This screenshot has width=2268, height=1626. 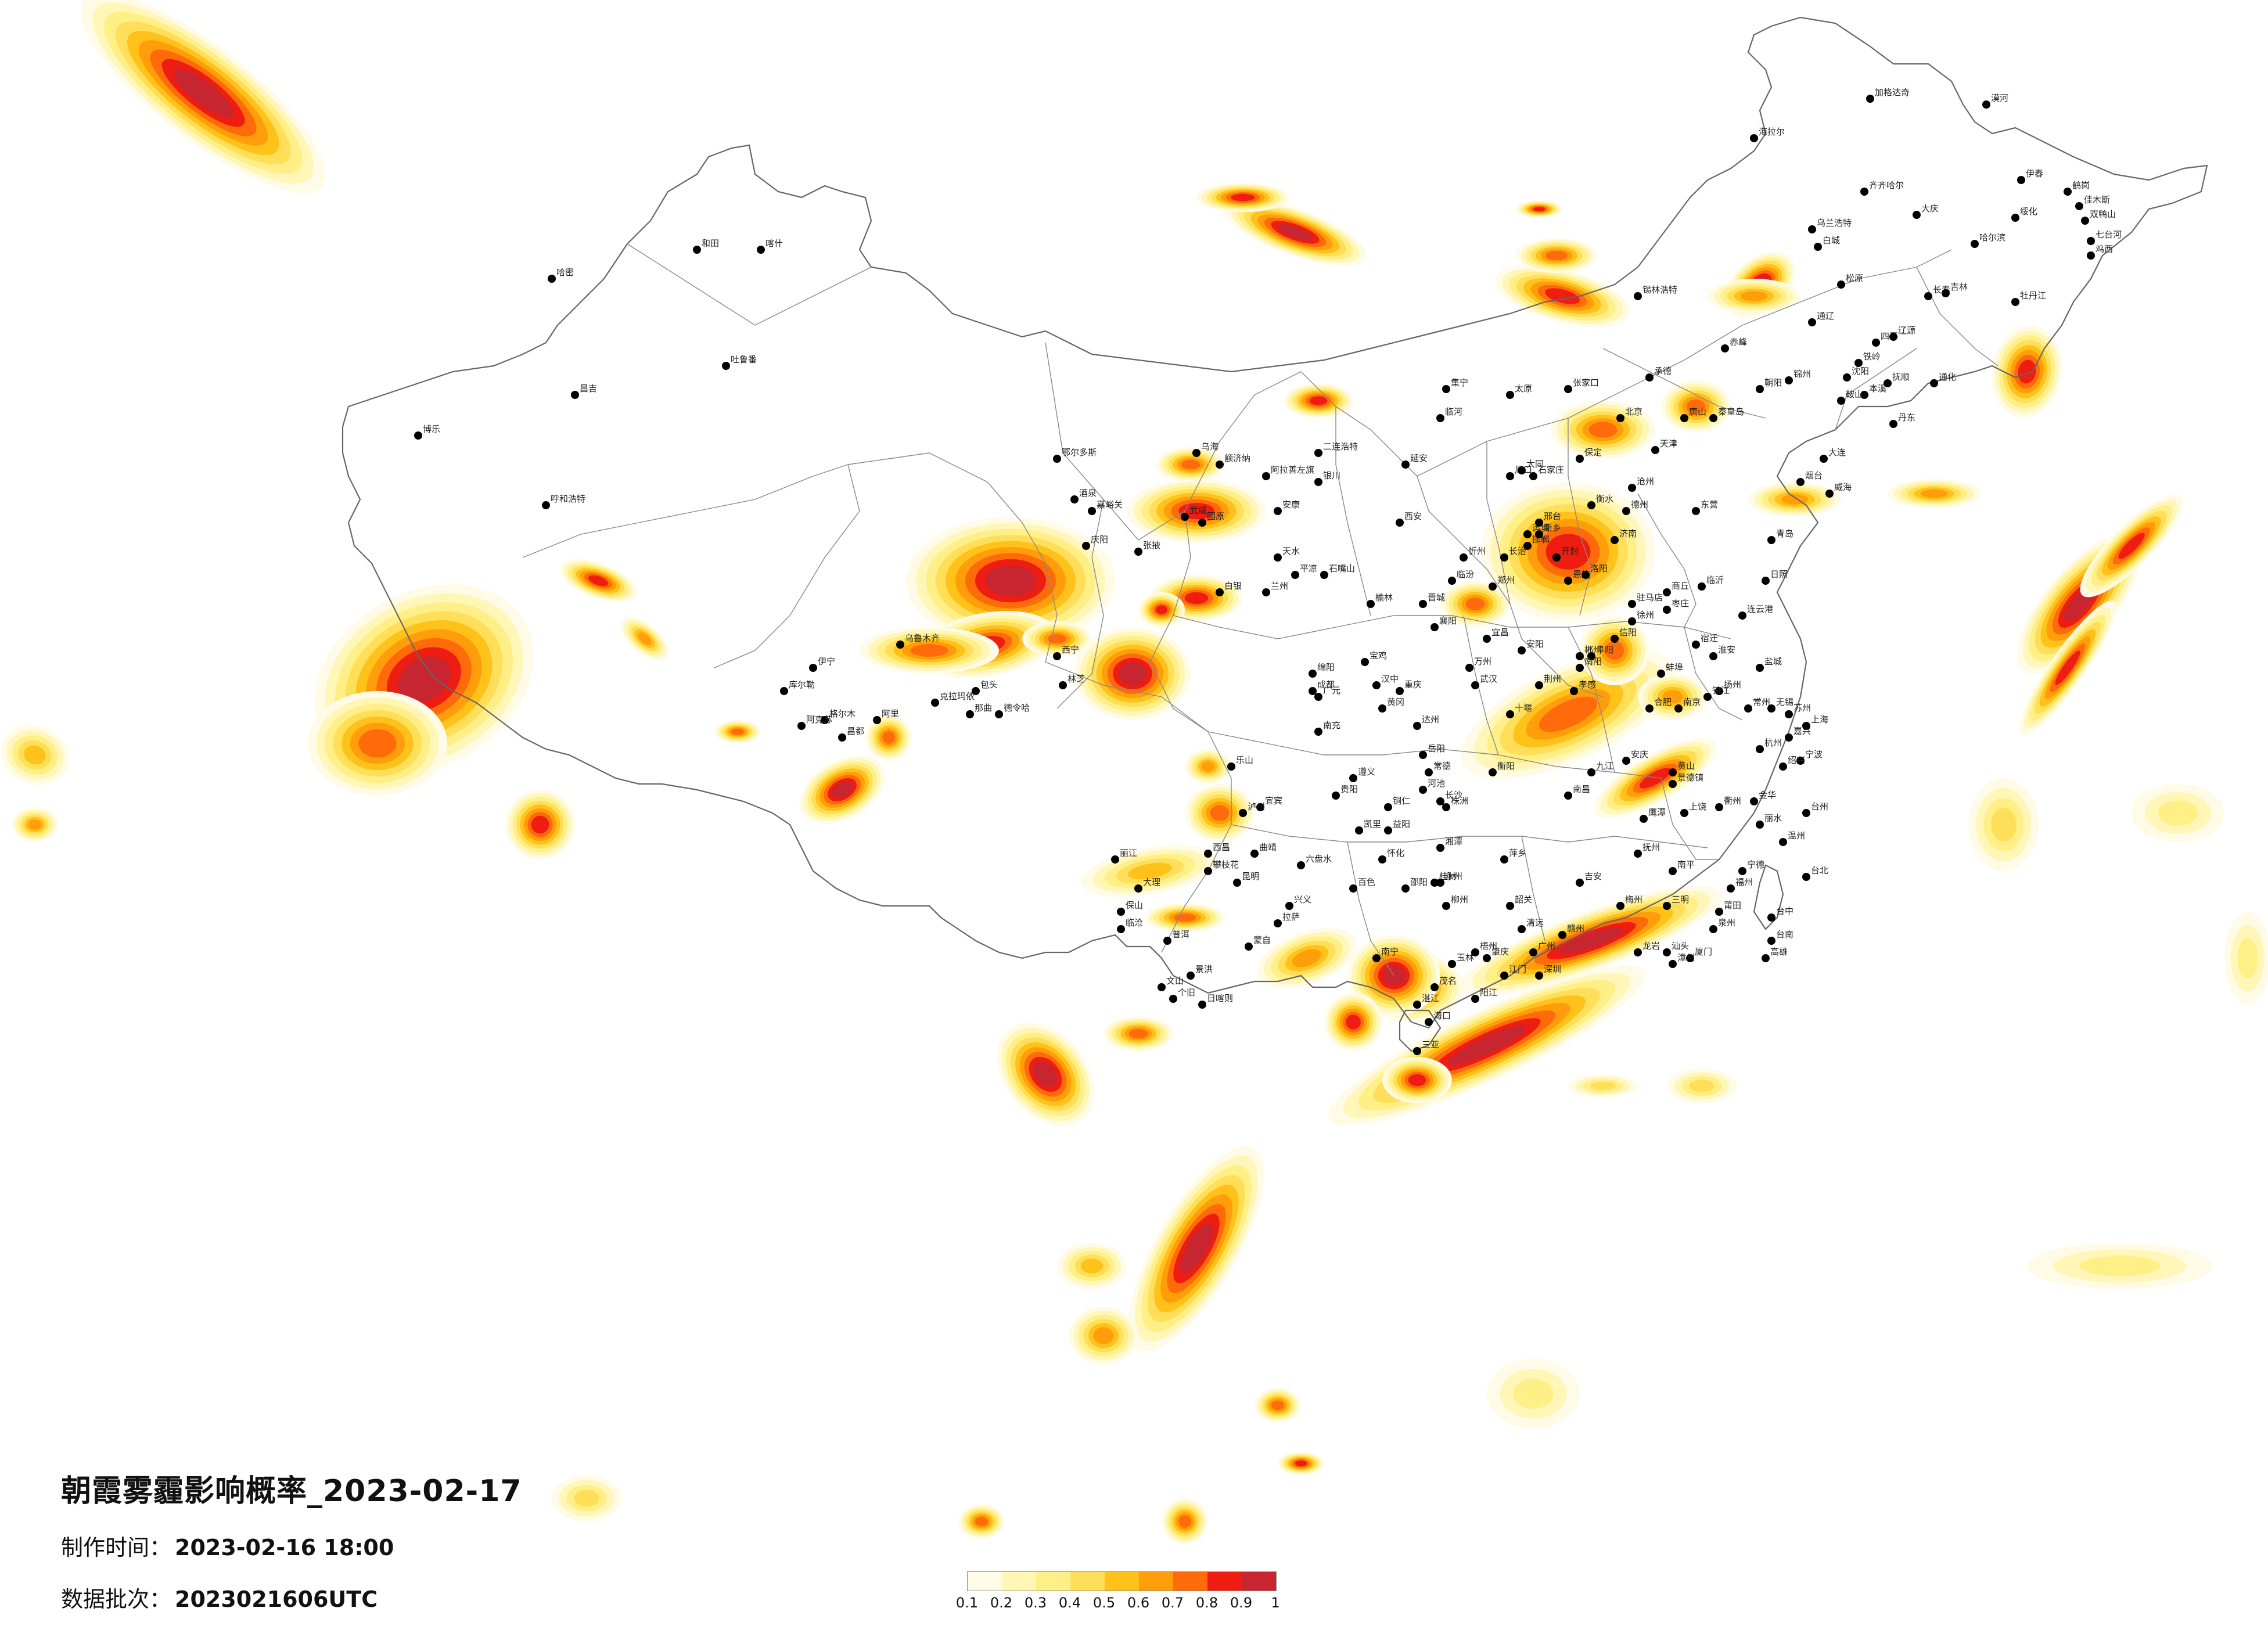 I want to click on city-label: 白城, so click(x=1831, y=241).